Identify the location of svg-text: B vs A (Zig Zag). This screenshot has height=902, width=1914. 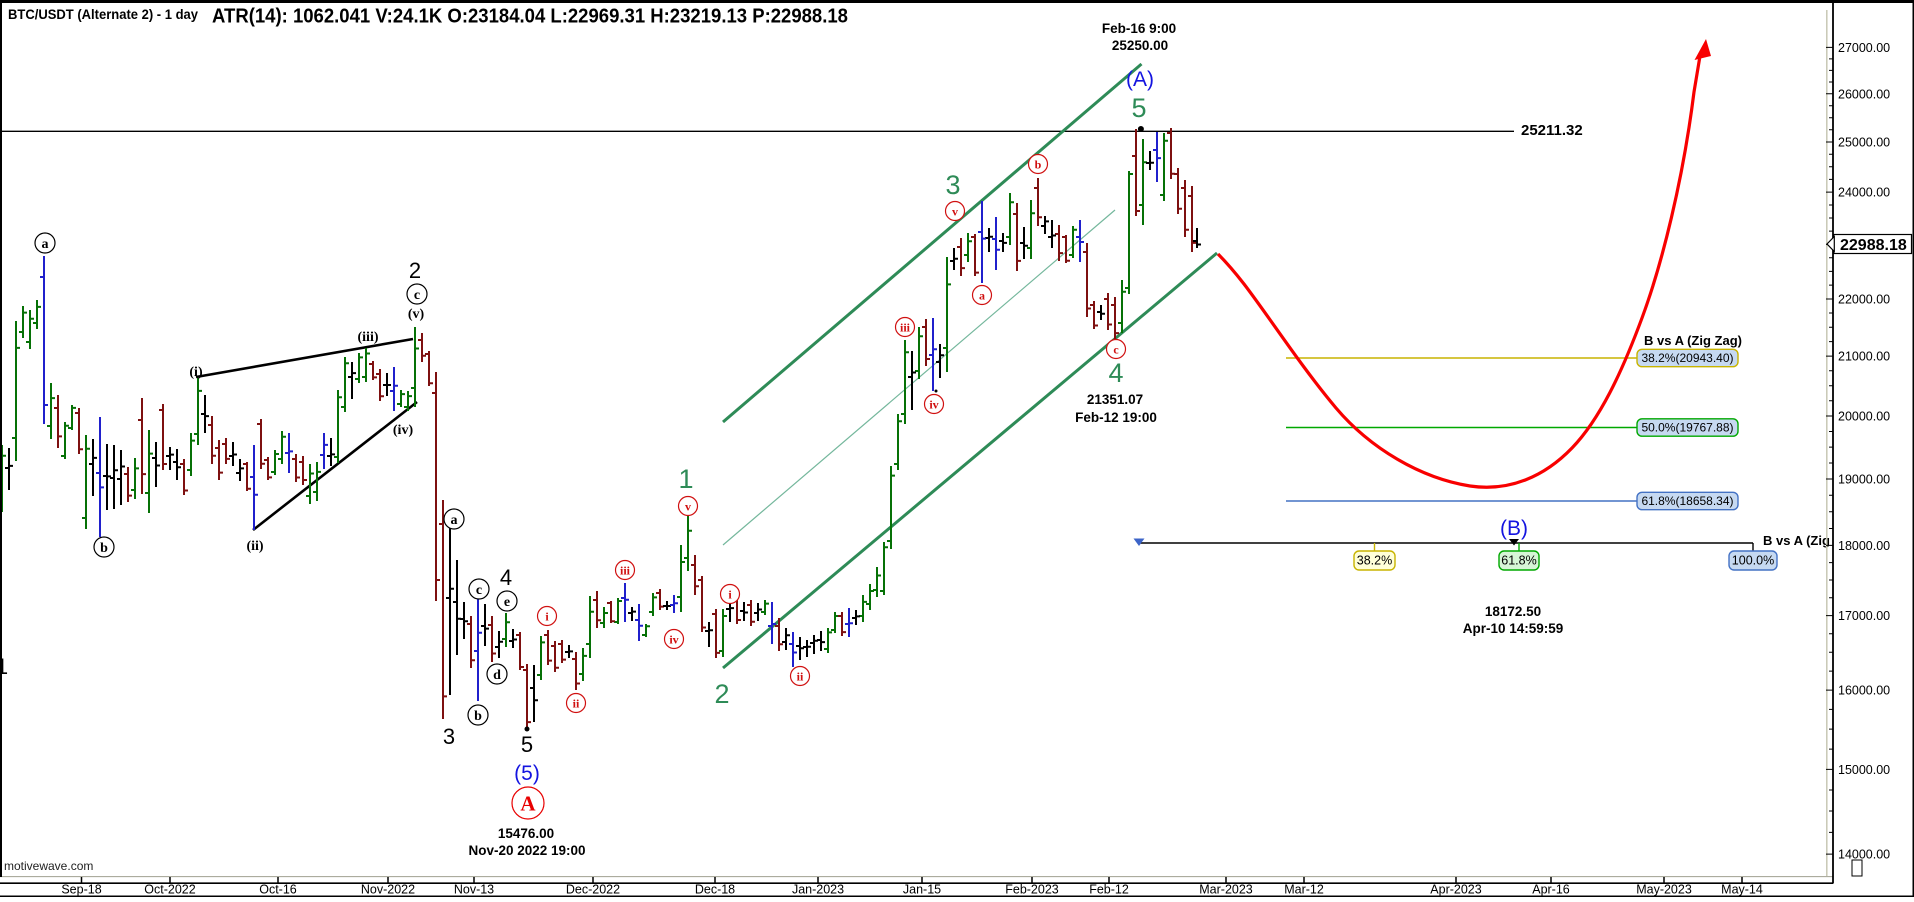
(1693, 340).